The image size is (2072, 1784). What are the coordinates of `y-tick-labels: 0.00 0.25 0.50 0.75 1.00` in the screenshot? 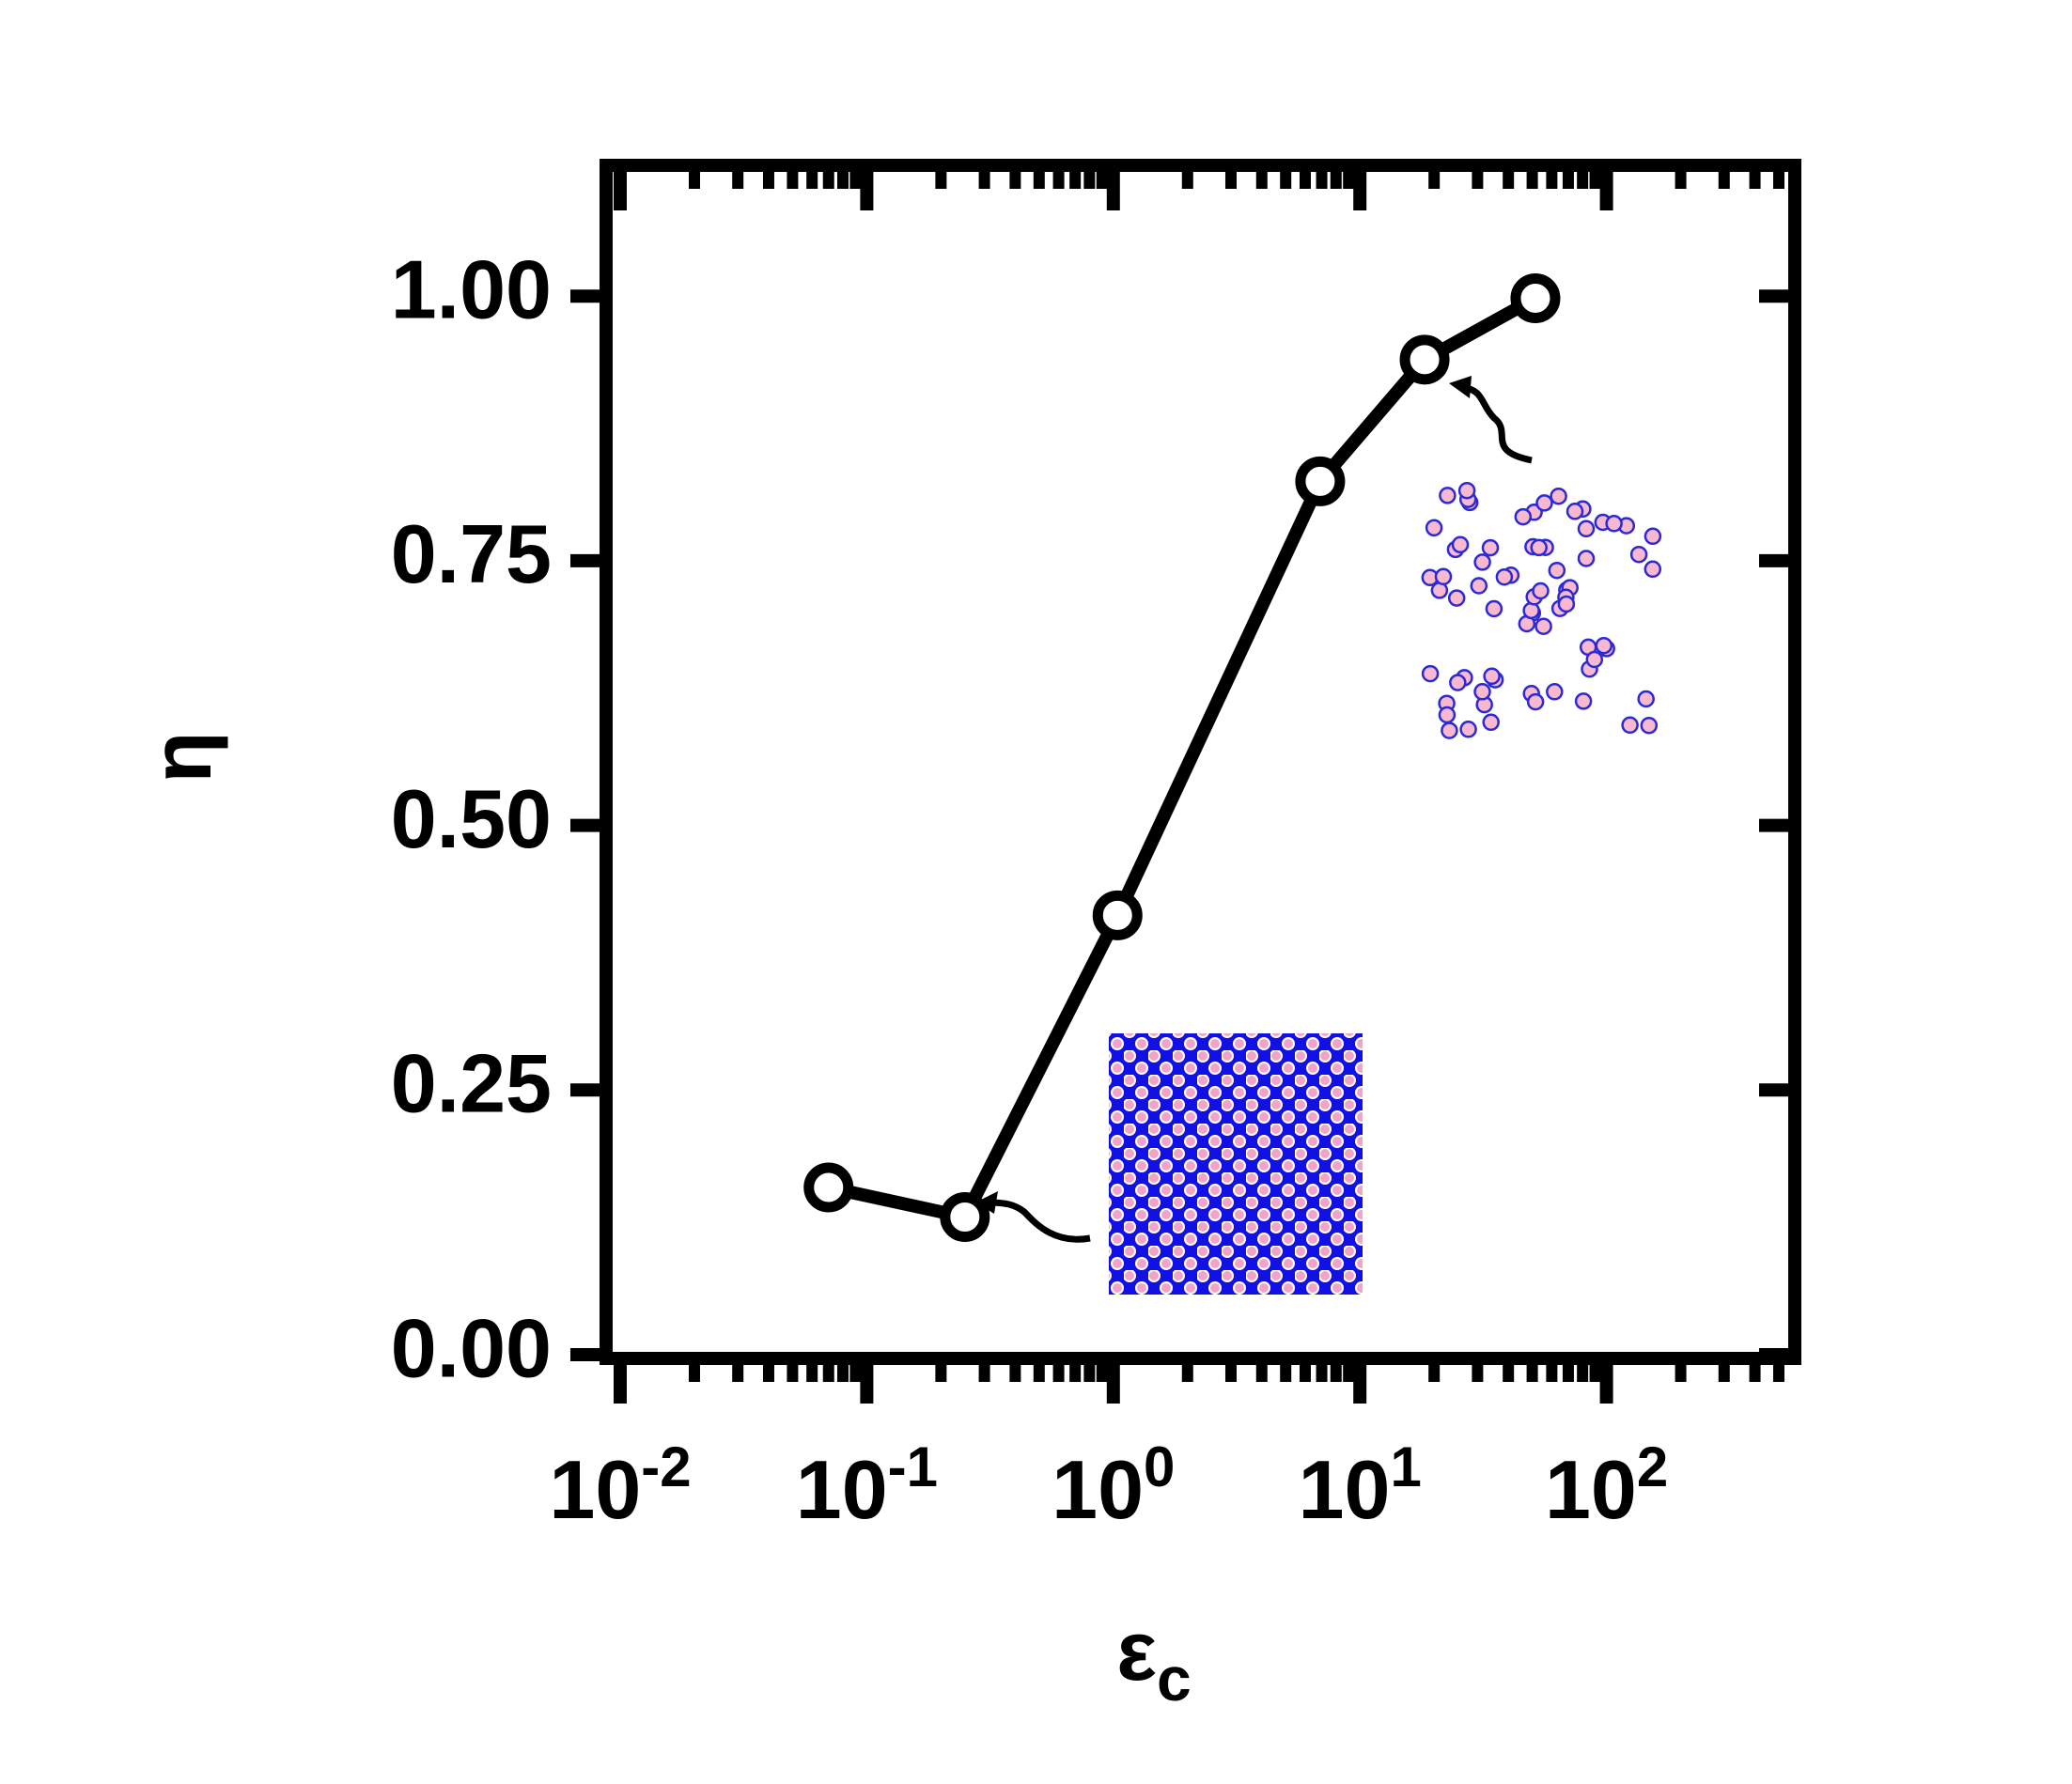 It's located at (471, 818).